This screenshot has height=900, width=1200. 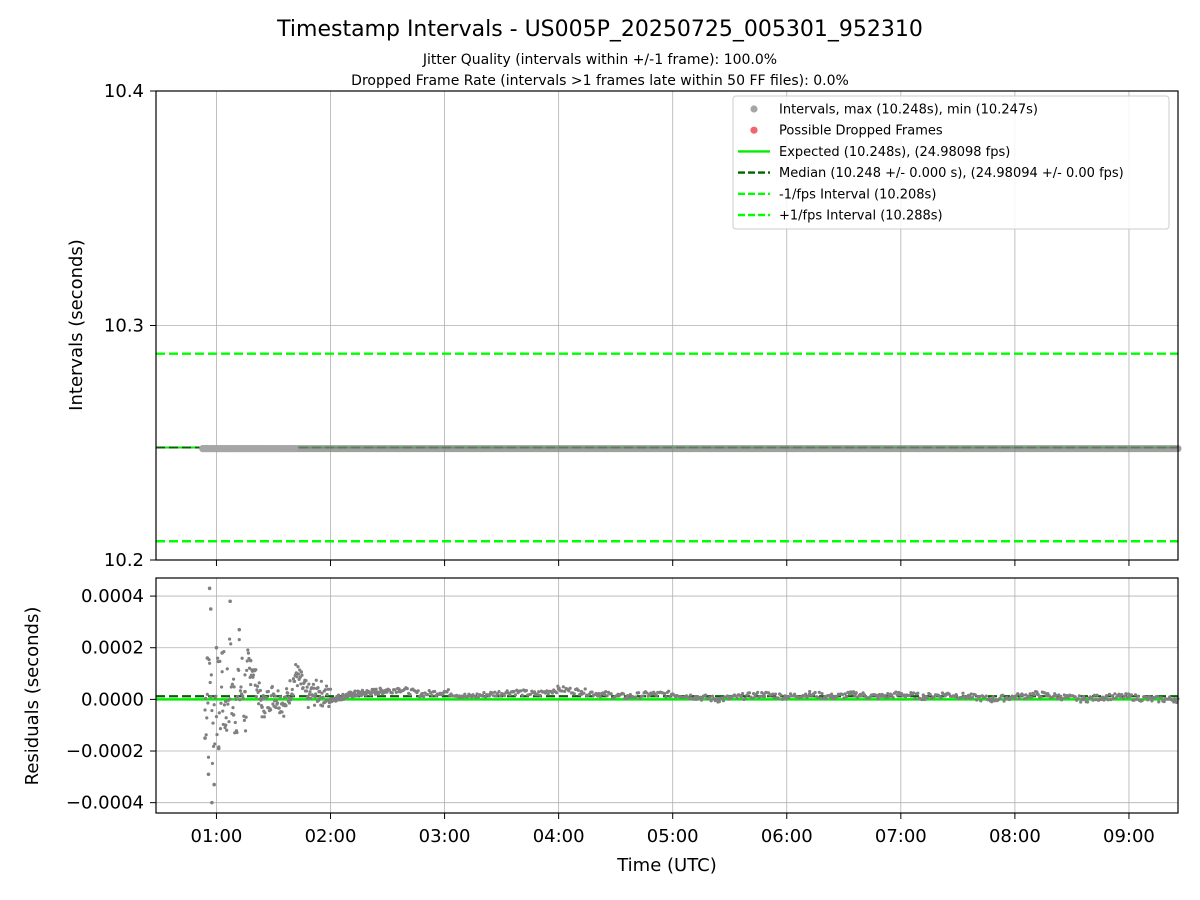 I want to click on time-tick-label: 09:00, so click(x=1129, y=836).